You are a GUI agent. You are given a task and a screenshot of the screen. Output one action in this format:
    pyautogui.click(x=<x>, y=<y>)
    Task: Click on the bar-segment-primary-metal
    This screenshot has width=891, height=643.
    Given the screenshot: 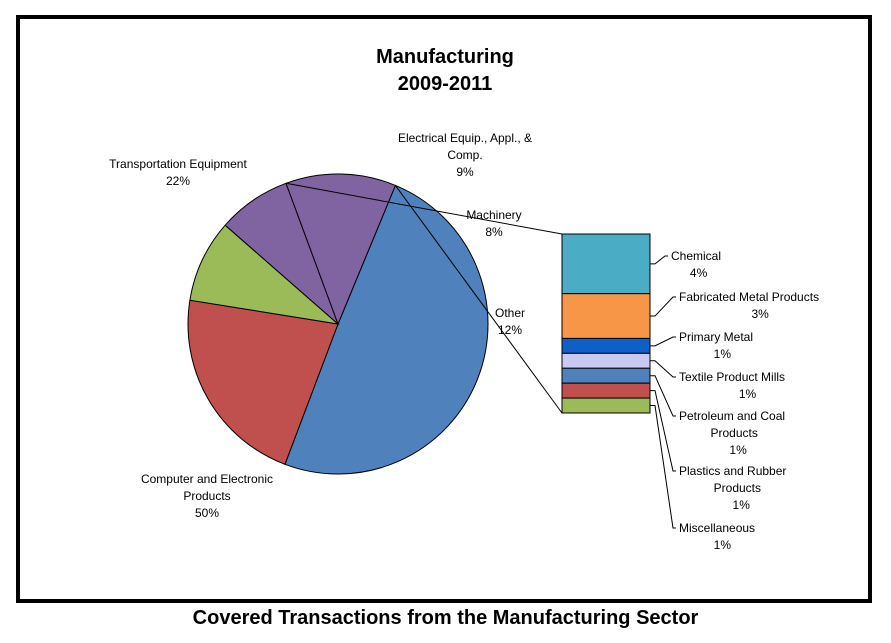 What is the action you would take?
    pyautogui.click(x=606, y=345)
    